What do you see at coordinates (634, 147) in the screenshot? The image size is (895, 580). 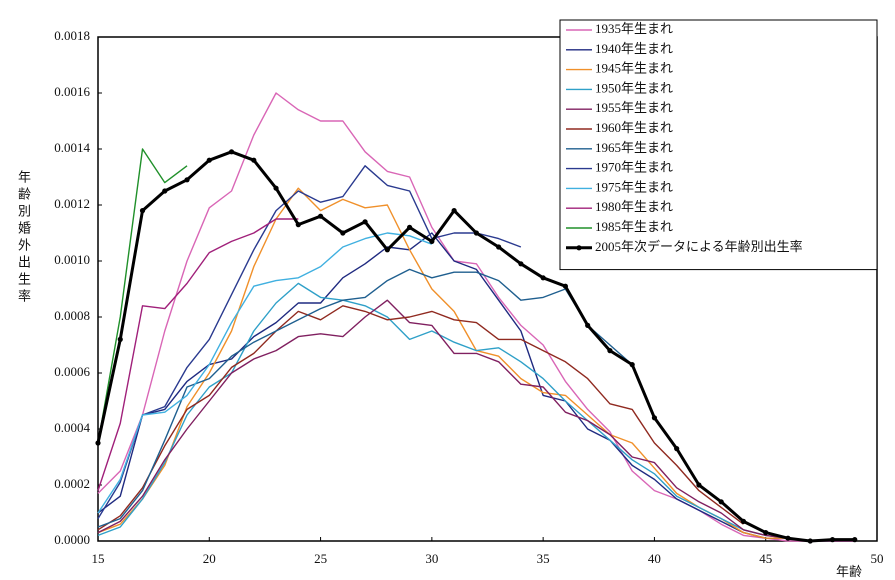 I see `legend-label: 1965年生まれ` at bounding box center [634, 147].